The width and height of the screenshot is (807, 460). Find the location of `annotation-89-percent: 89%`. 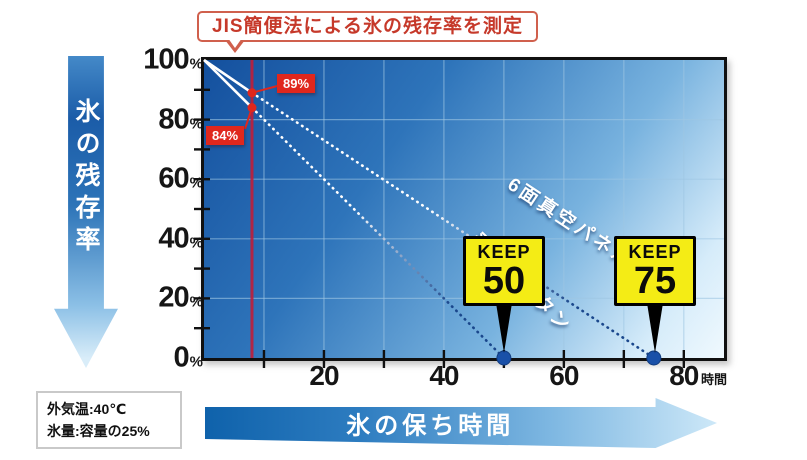

annotation-89-percent: 89% is located at coordinates (296, 83).